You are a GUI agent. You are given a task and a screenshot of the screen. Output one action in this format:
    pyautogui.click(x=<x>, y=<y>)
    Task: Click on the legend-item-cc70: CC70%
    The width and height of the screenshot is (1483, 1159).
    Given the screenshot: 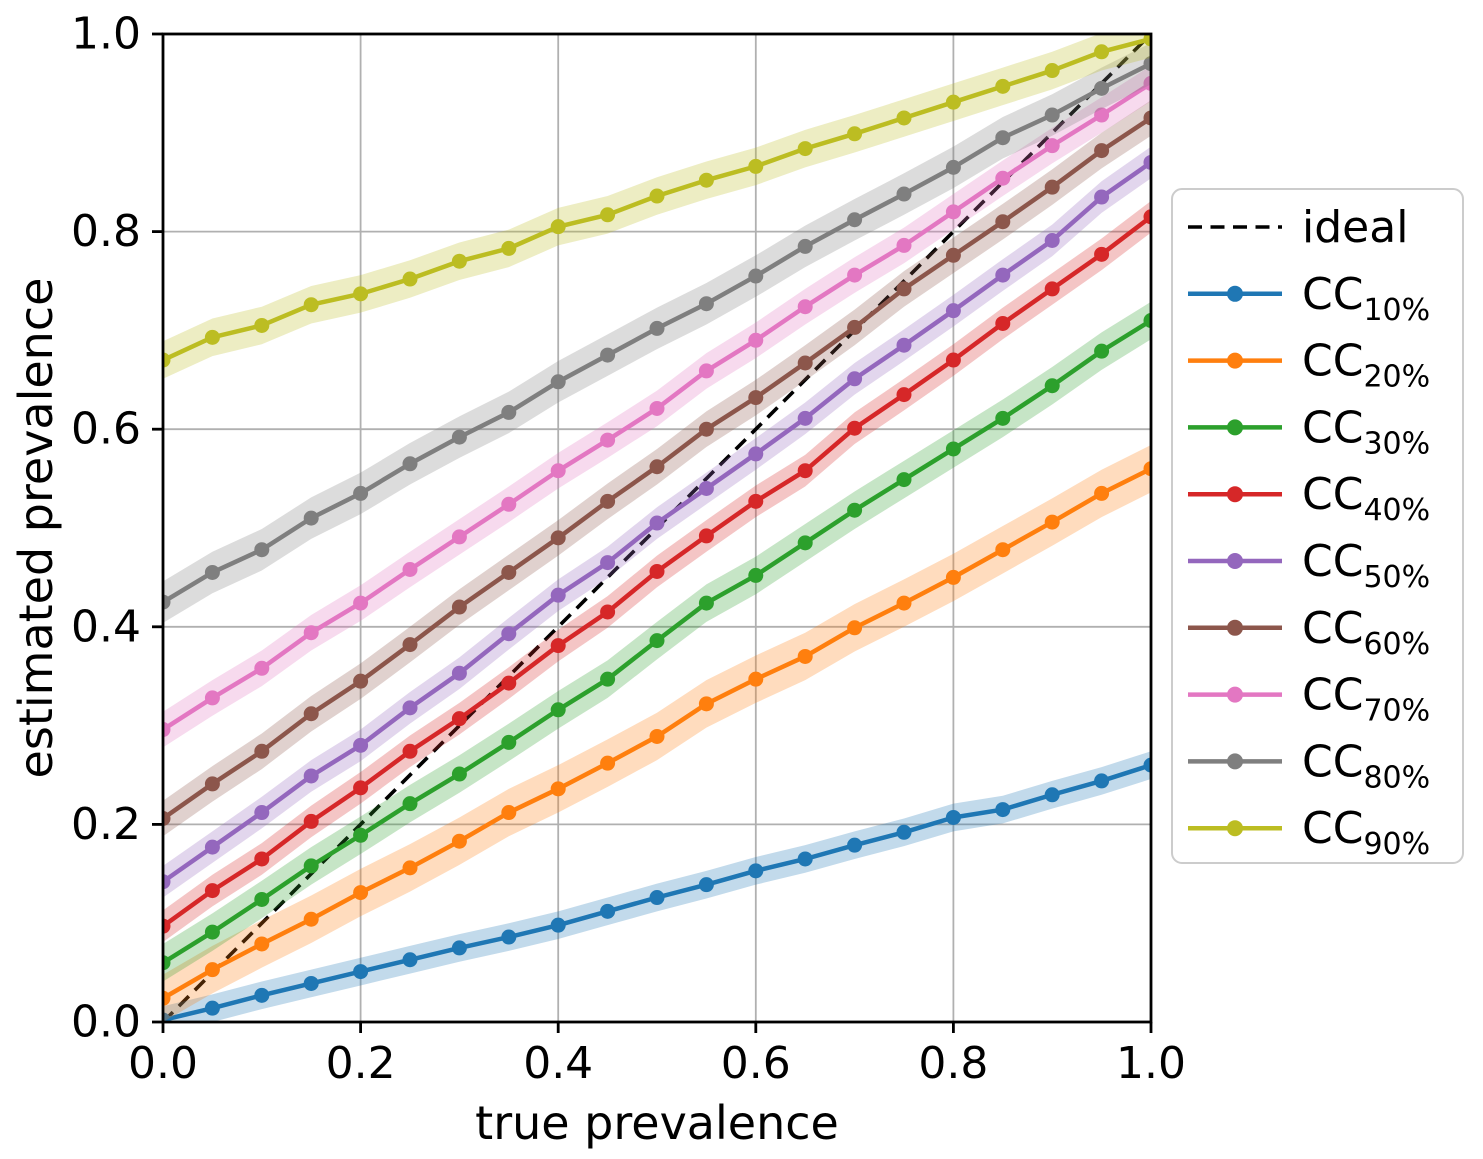 What is the action you would take?
    pyautogui.click(x=1309, y=699)
    